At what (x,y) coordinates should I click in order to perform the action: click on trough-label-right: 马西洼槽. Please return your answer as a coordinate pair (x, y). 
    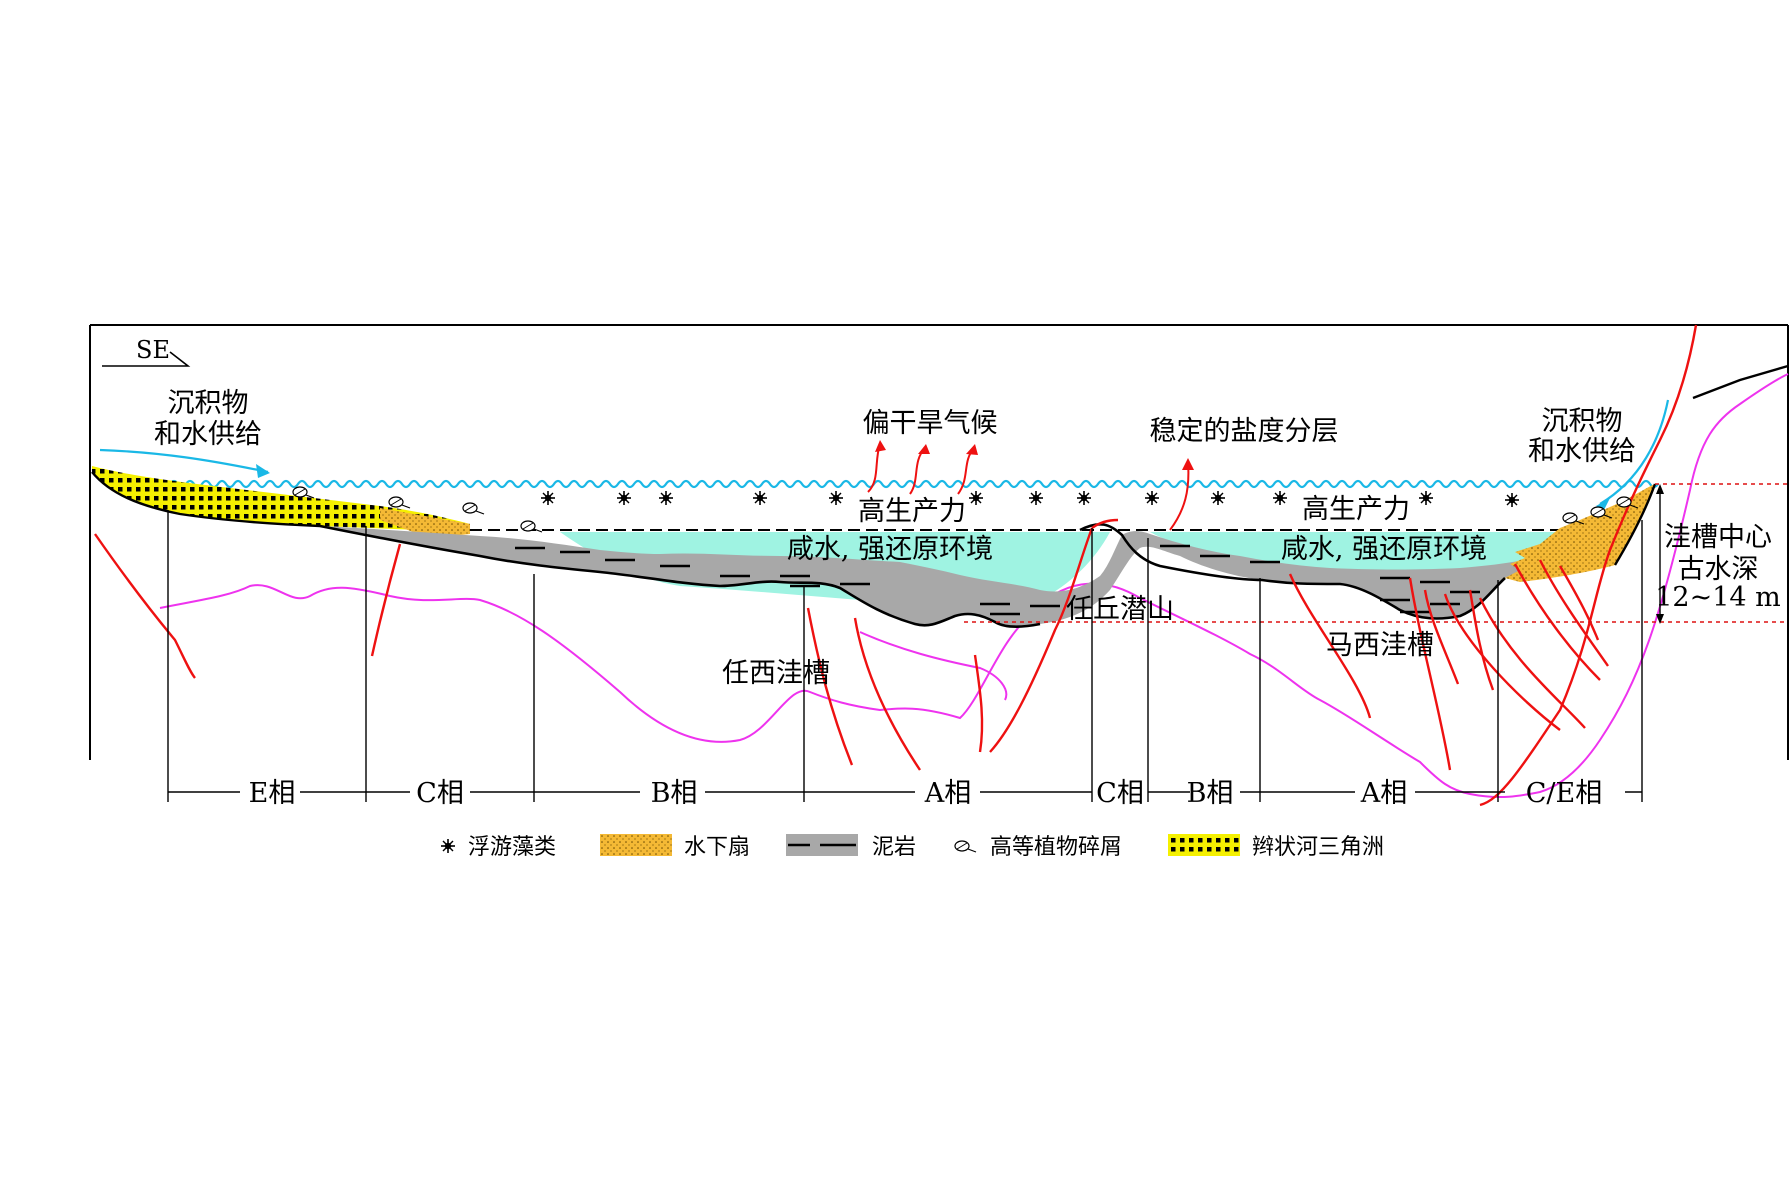
    Looking at the image, I should click on (1380, 645).